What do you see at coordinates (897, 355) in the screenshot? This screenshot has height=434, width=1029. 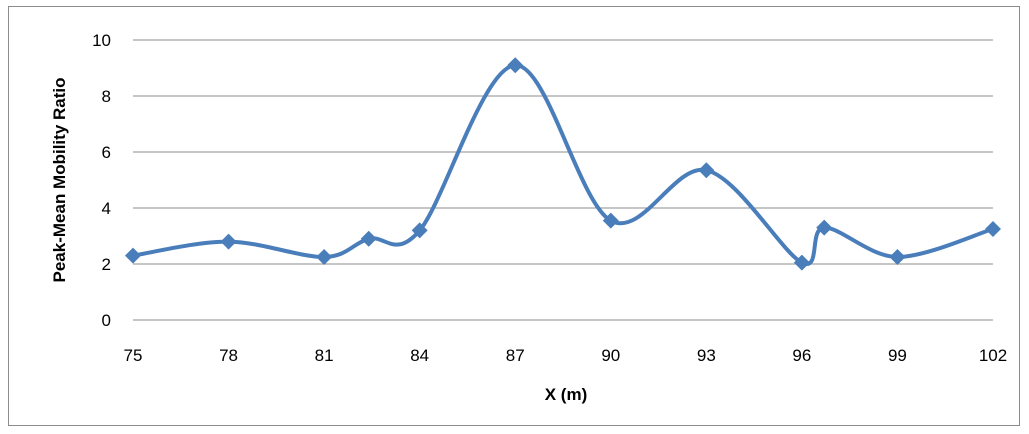 I see `x-tick-label: 99` at bounding box center [897, 355].